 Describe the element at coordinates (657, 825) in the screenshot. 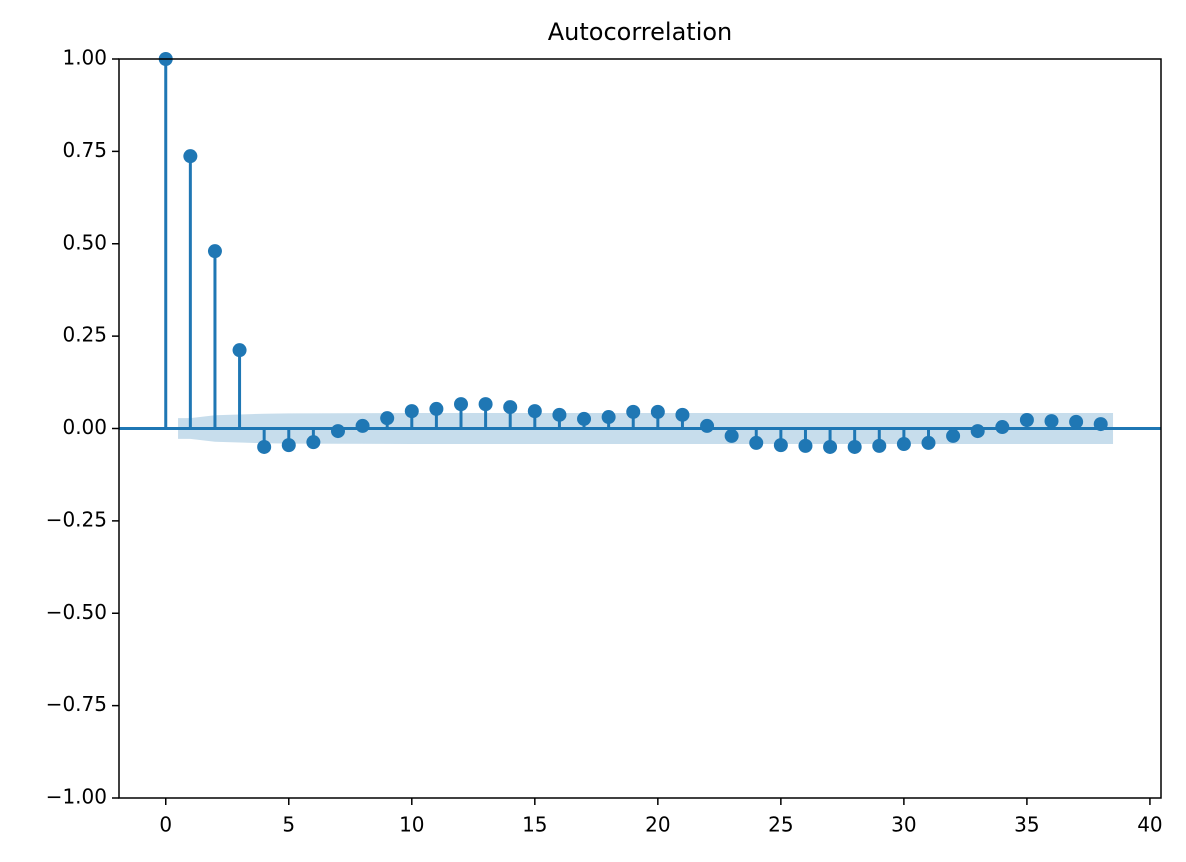

I see `x-tick-label: 20` at that location.